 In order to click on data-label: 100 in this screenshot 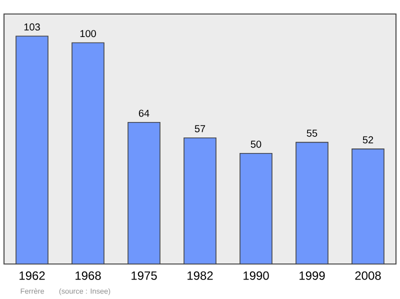, I will do `click(88, 34)`.